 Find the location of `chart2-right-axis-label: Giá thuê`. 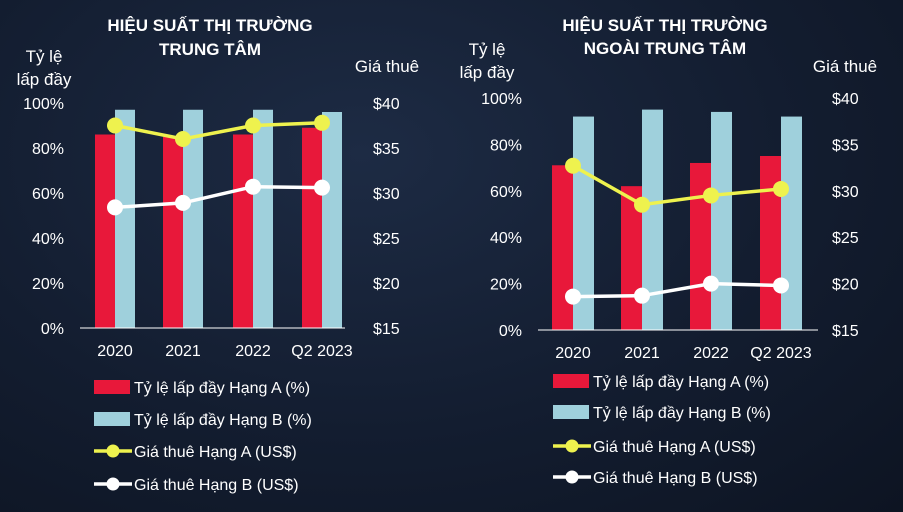

chart2-right-axis-label: Giá thuê is located at coordinates (845, 66).